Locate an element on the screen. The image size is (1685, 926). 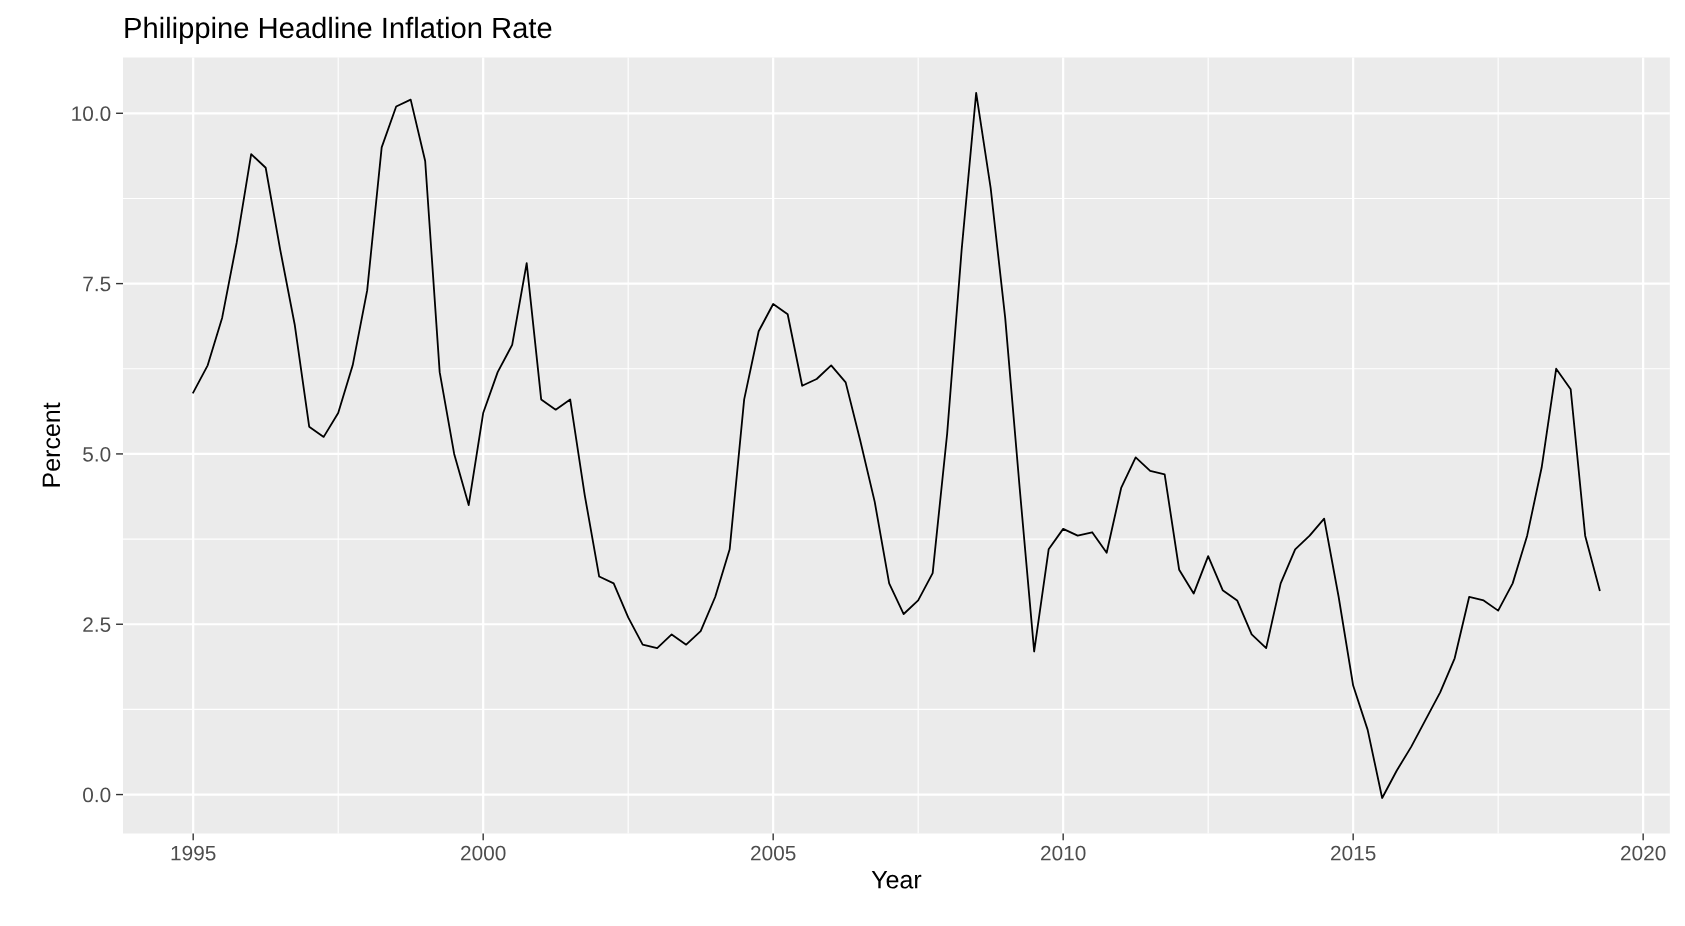
y-axis-title: Percent is located at coordinates (51, 444).